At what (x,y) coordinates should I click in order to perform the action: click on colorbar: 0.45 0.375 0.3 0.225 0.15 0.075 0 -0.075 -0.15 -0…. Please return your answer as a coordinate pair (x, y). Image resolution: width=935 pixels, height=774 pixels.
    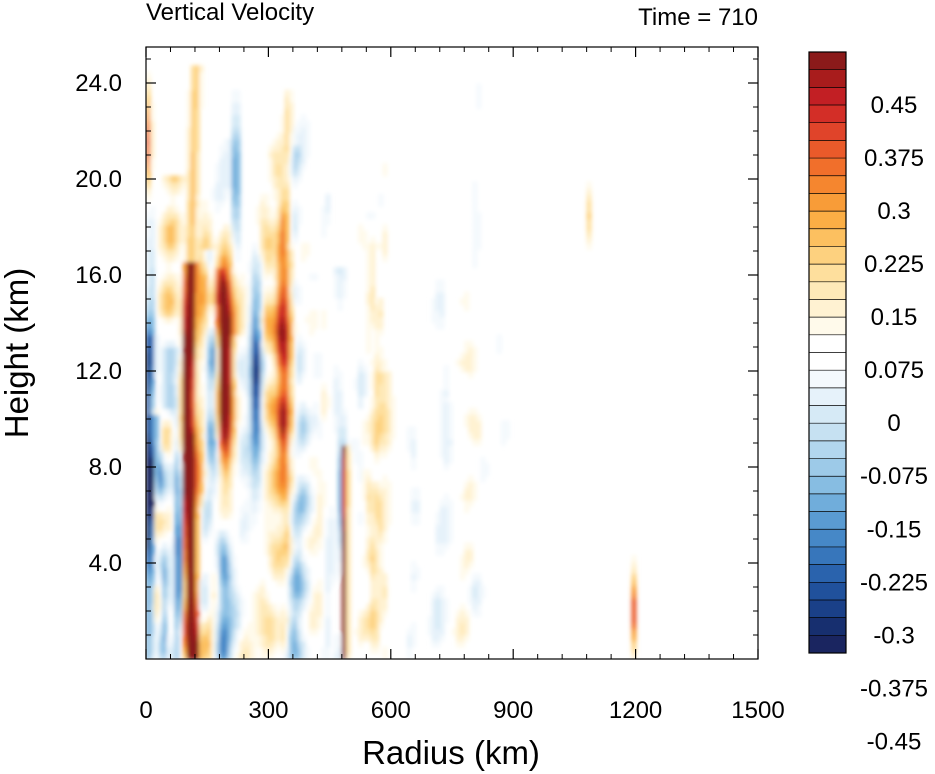
    Looking at the image, I should click on (868, 403).